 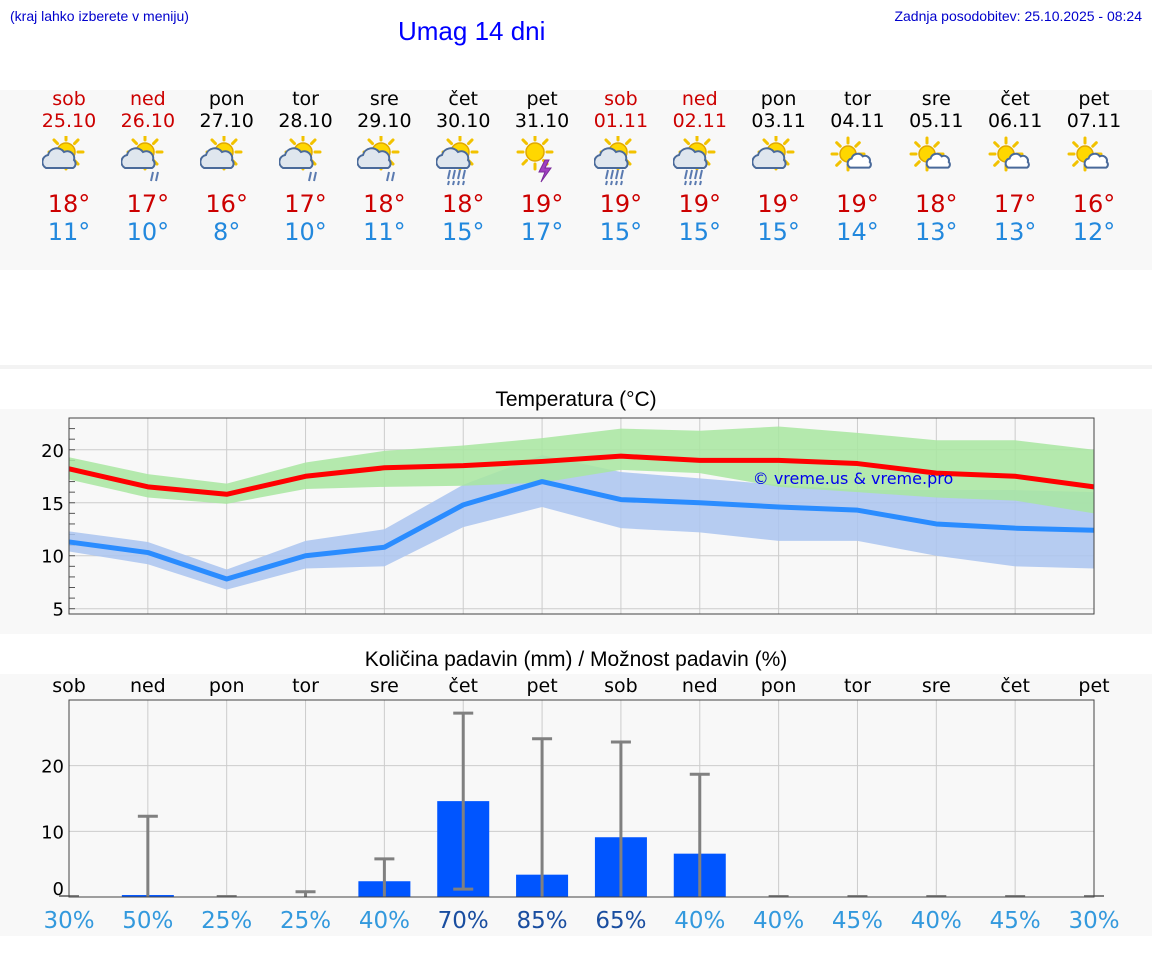 I want to click on x-category-label: ned, so click(x=148, y=686).